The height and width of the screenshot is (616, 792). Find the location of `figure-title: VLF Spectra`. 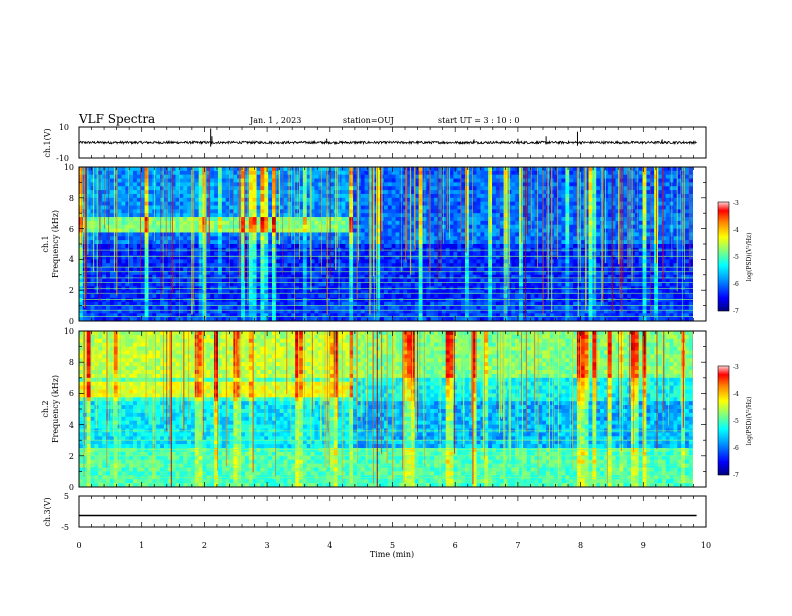

figure-title: VLF Spectra is located at coordinates (116, 119).